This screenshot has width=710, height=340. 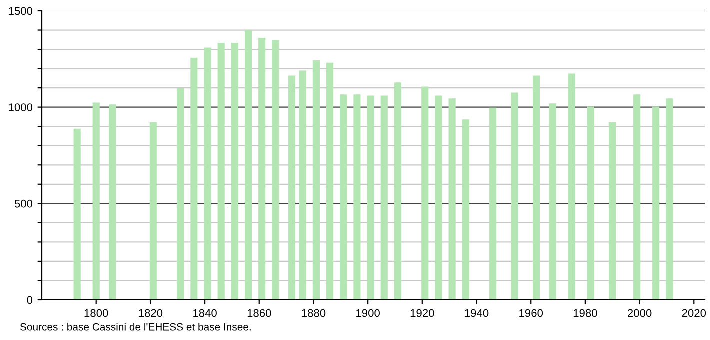 I want to click on y-tick-label: 1000, so click(x=21, y=108).